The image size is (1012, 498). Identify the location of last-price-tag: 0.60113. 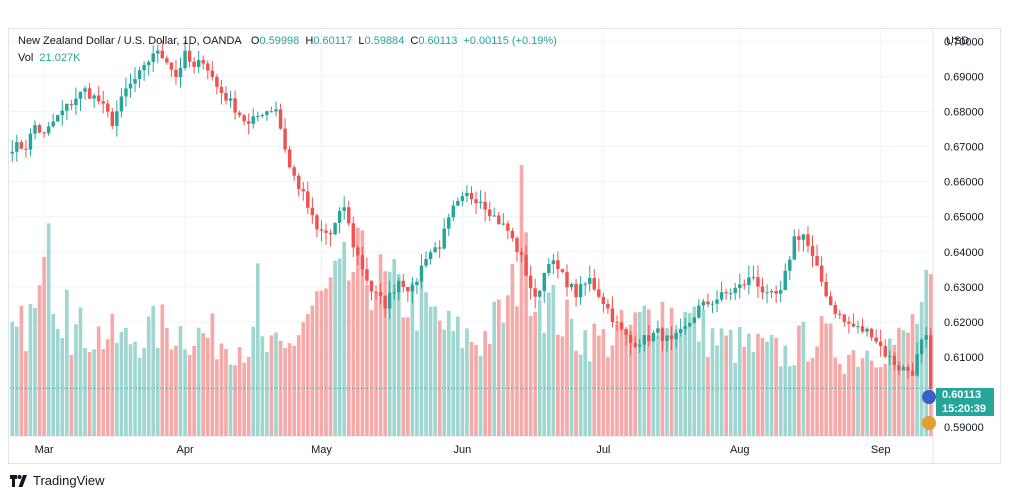
(965, 395).